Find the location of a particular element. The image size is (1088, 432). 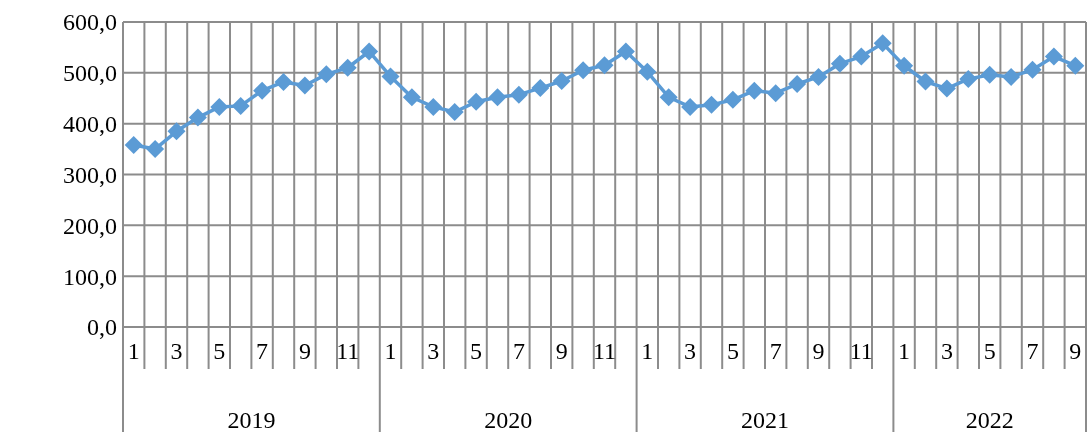

y-tick-label: 400,0 is located at coordinates (90, 124).